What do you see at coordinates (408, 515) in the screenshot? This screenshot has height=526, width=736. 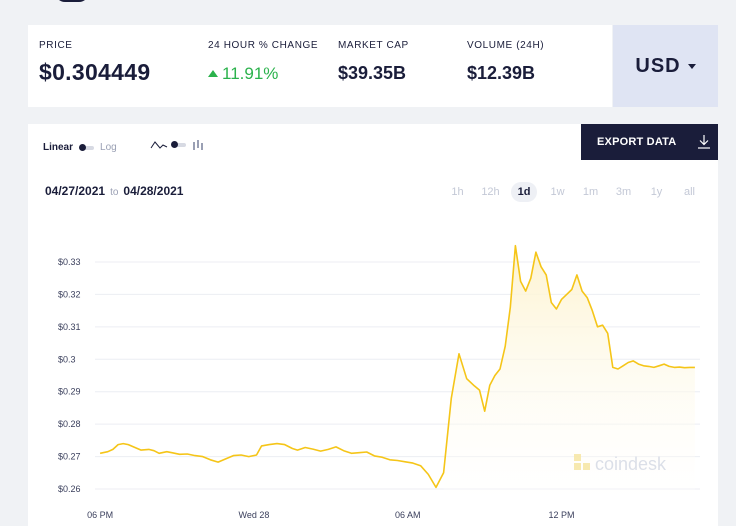 I see `x-tick-label: 06 AM` at bounding box center [408, 515].